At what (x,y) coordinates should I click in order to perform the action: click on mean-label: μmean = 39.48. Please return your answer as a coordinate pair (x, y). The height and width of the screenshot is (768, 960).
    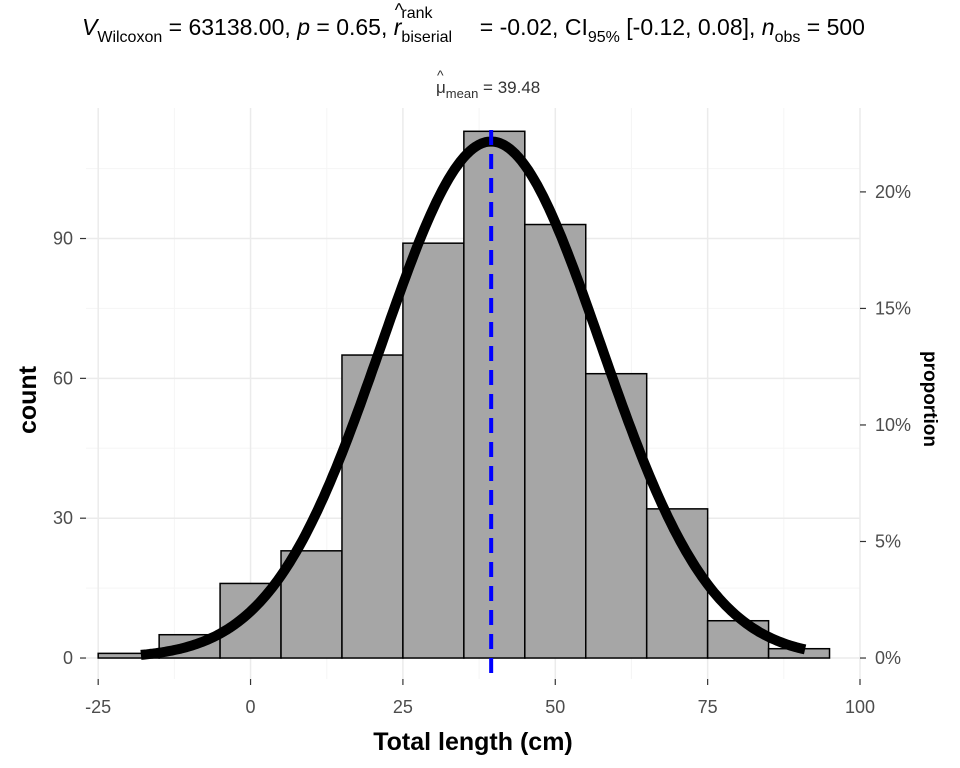
    Looking at the image, I should click on (488, 84).